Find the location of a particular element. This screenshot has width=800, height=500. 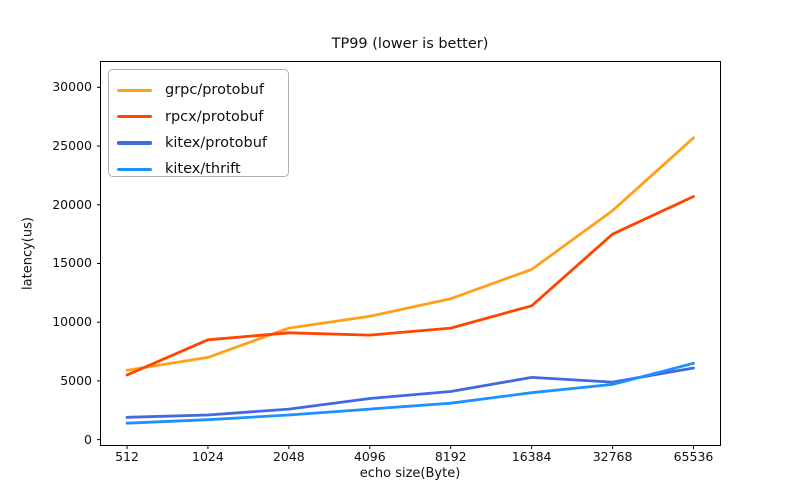

legend-item: kitex/thrift is located at coordinates (198, 169).